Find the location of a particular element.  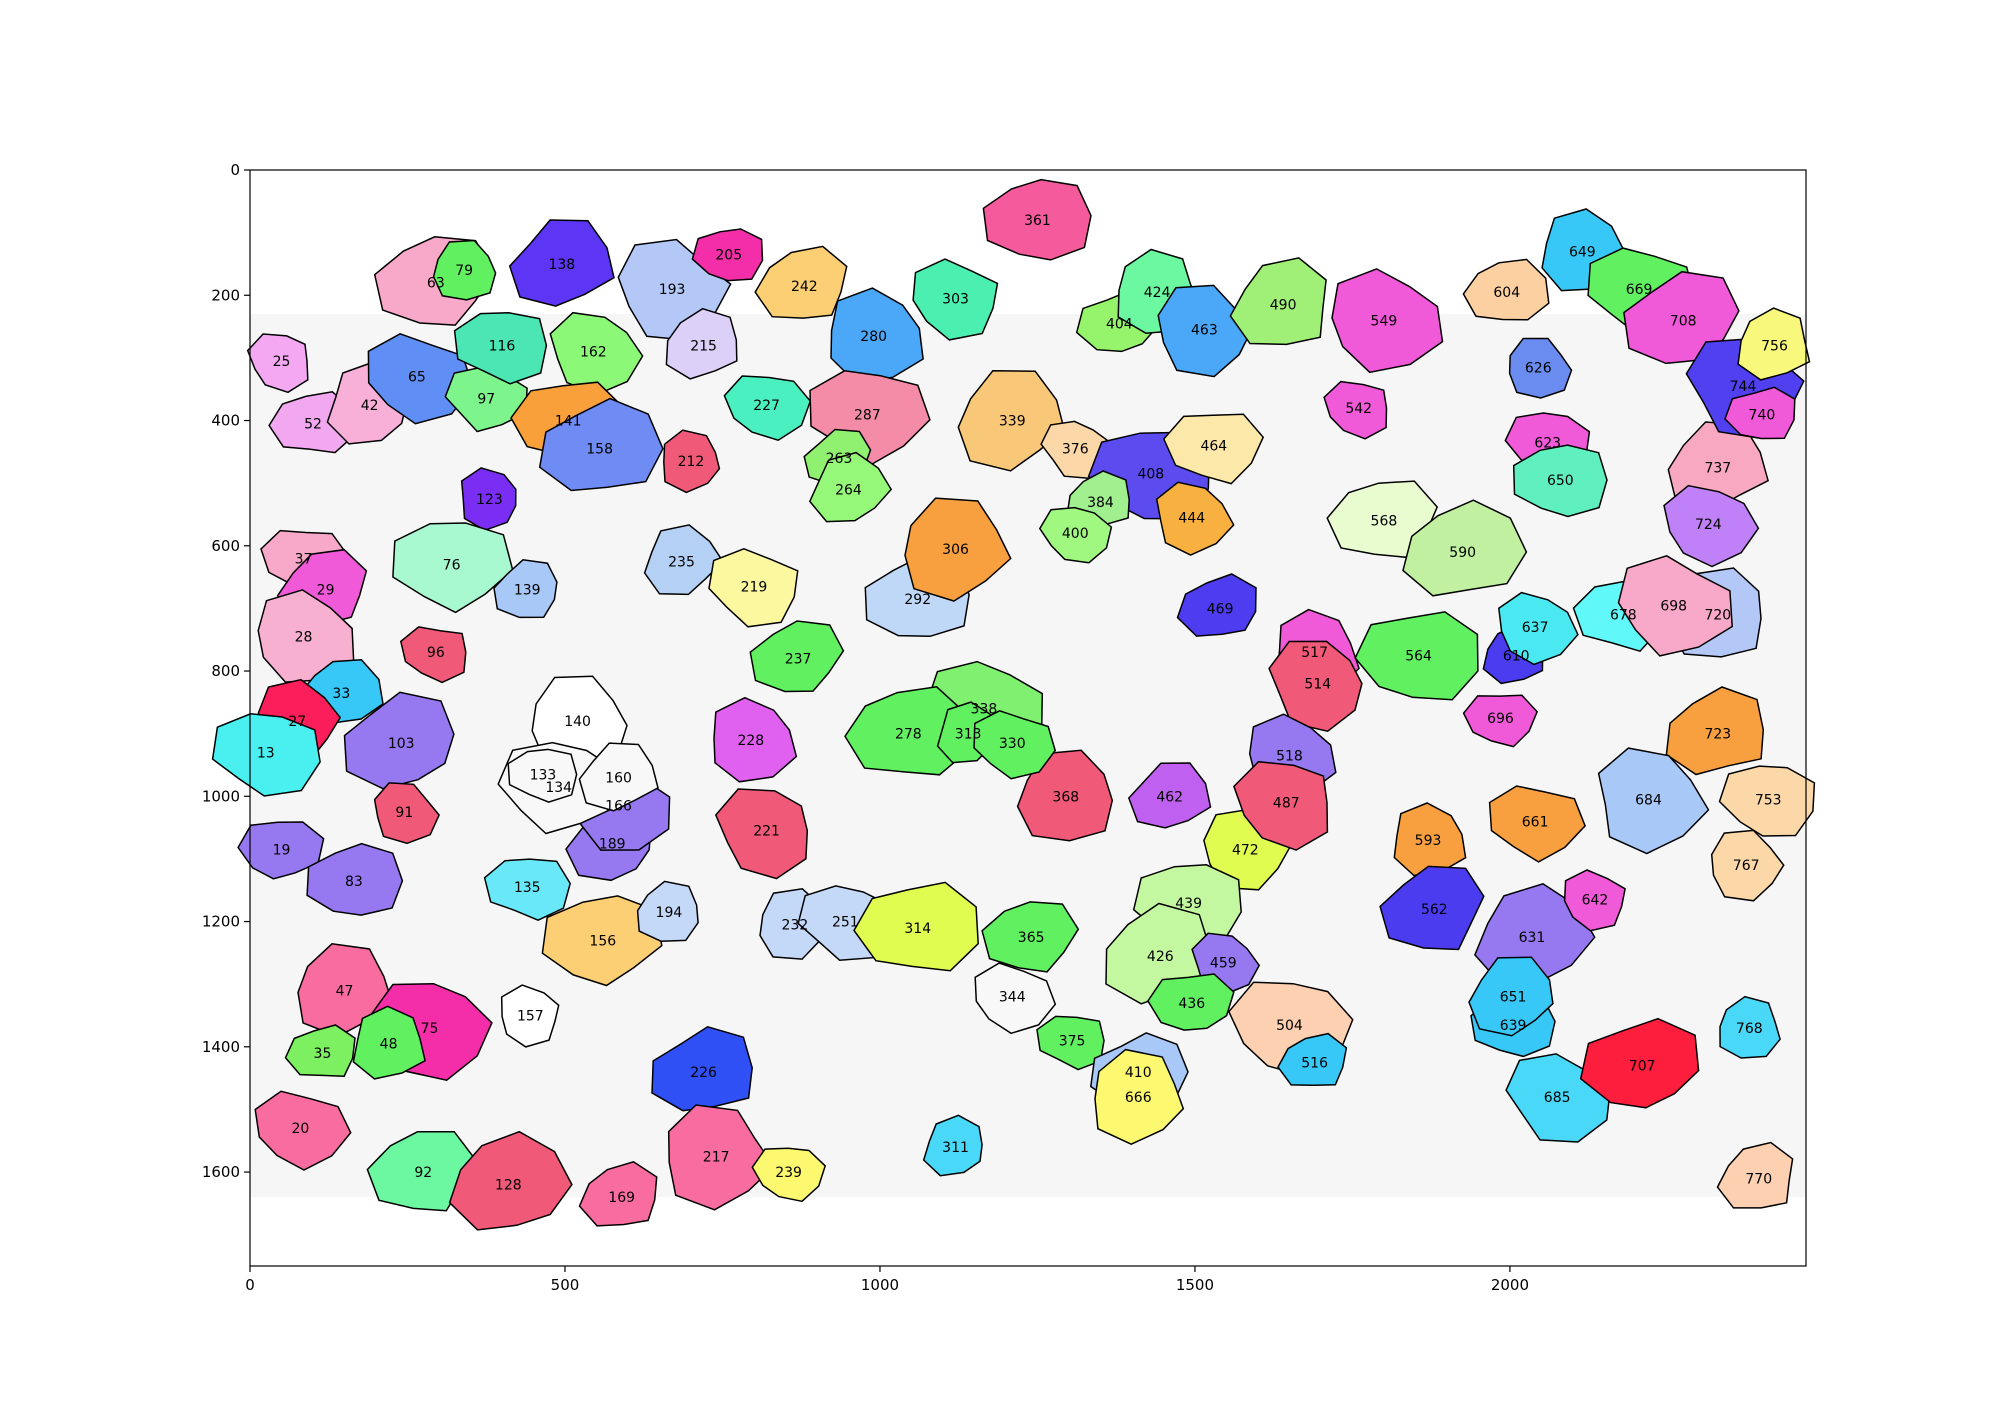

grain-id-label: 623 is located at coordinates (1547, 443).